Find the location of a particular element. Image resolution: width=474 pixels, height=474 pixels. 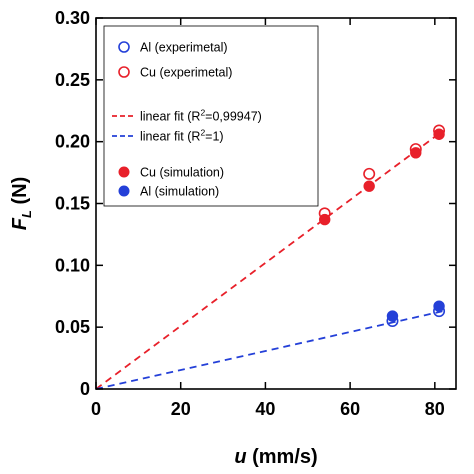

y-tick-label: 0.10 is located at coordinates (72, 265).